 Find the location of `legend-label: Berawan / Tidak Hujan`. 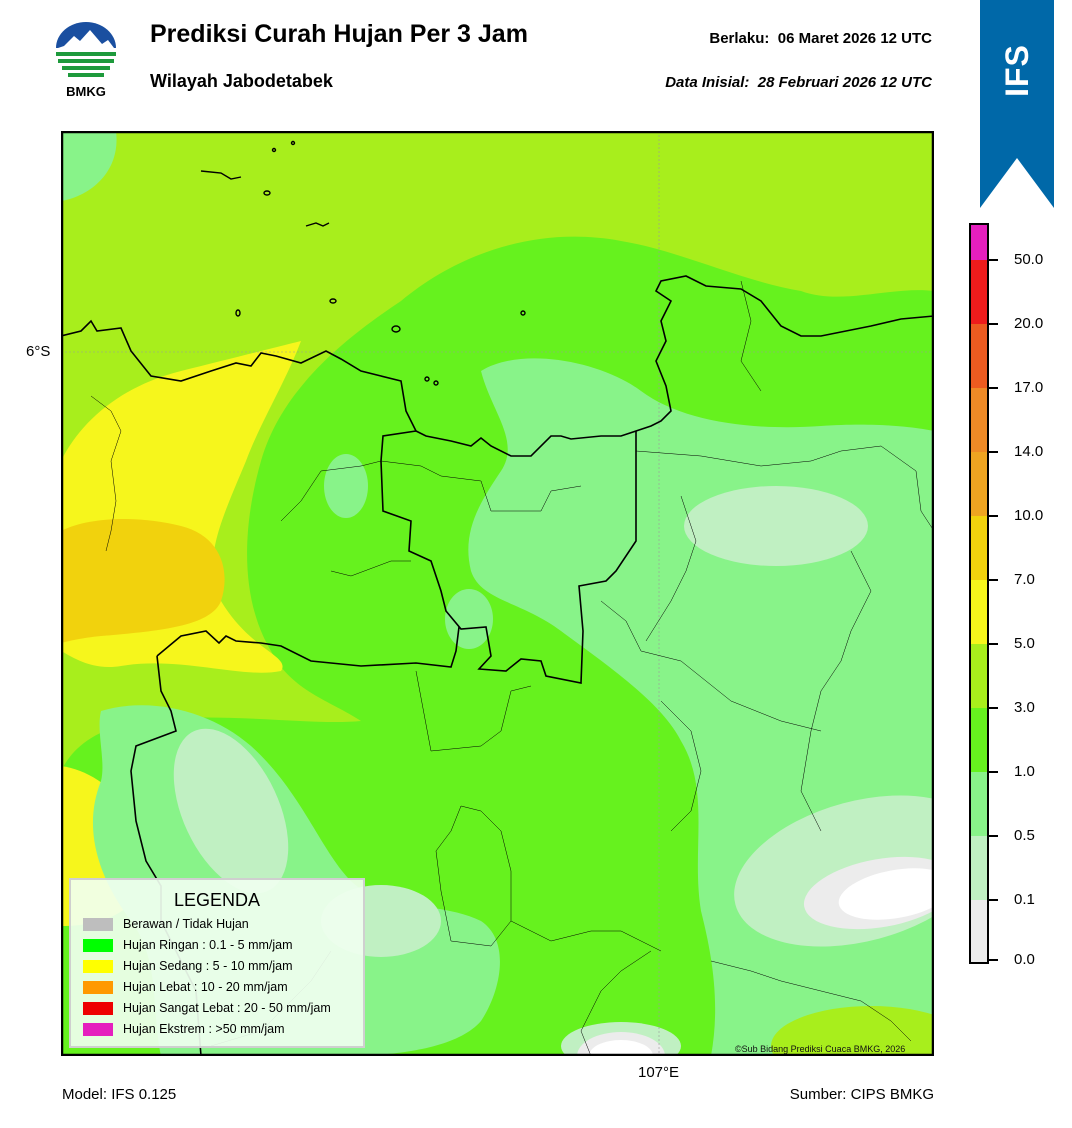

legend-label: Berawan / Tidak Hujan is located at coordinates (186, 924).